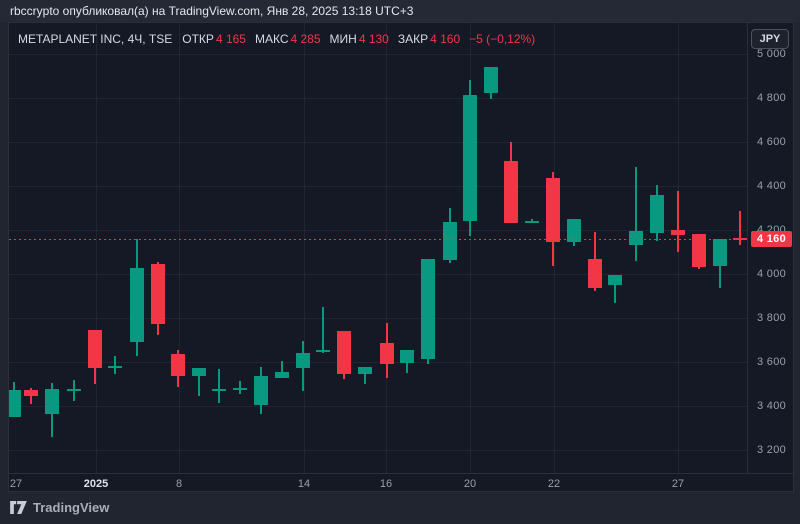 The image size is (800, 524). What do you see at coordinates (214, 39) in the screenshot?
I see `legend-open: ОТКР 4 165` at bounding box center [214, 39].